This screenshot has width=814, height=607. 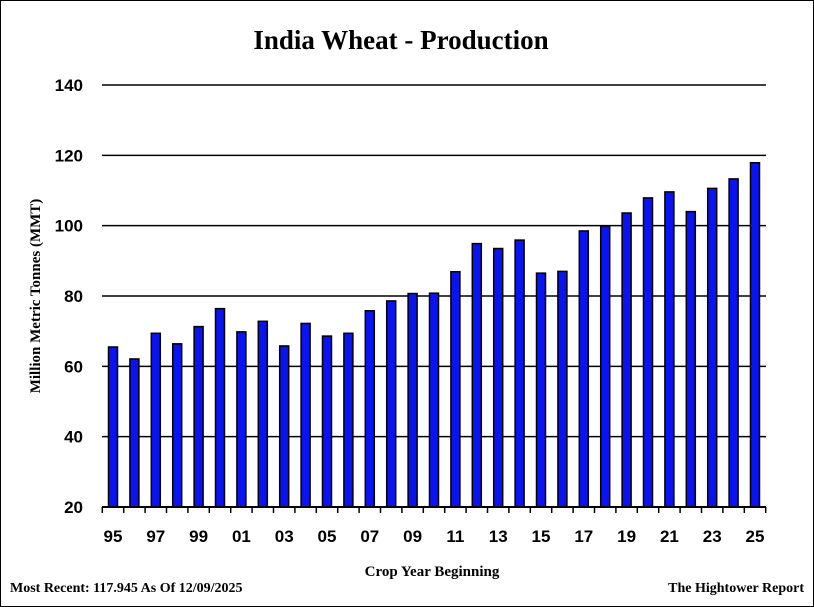 What do you see at coordinates (626, 536) in the screenshot?
I see `x-tick-label: 19` at bounding box center [626, 536].